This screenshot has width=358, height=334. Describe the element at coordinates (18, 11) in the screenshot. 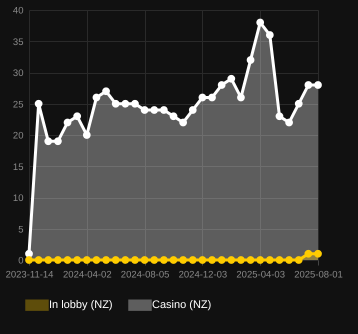

I see `y-tick-label: 40` at that location.